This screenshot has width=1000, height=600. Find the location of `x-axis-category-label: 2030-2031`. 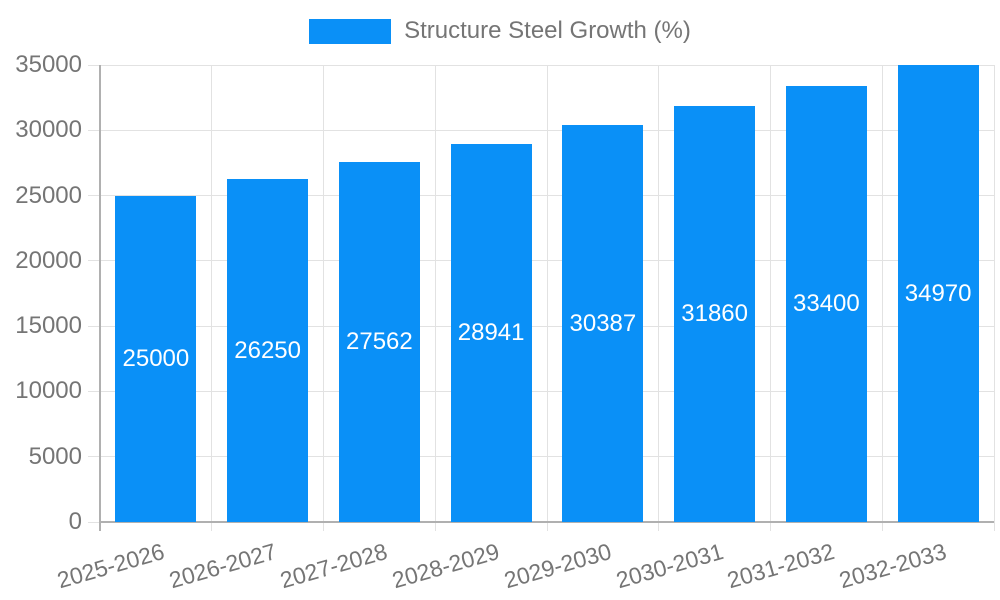

x-axis-category-label: 2030-2031 is located at coordinates (669, 566).